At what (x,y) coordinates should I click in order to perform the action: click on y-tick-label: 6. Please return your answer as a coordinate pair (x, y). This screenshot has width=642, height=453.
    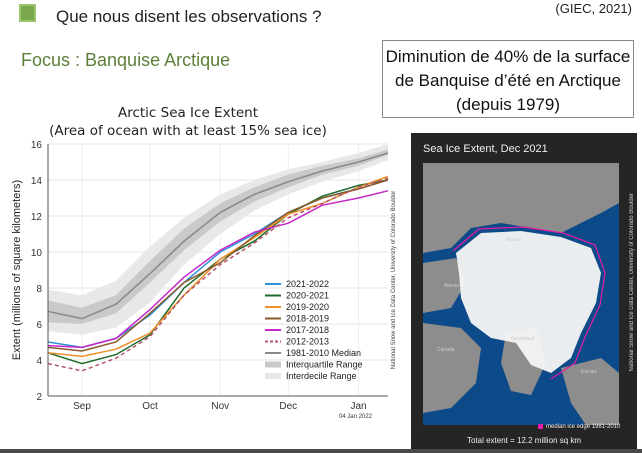
    Looking at the image, I should click on (39, 325).